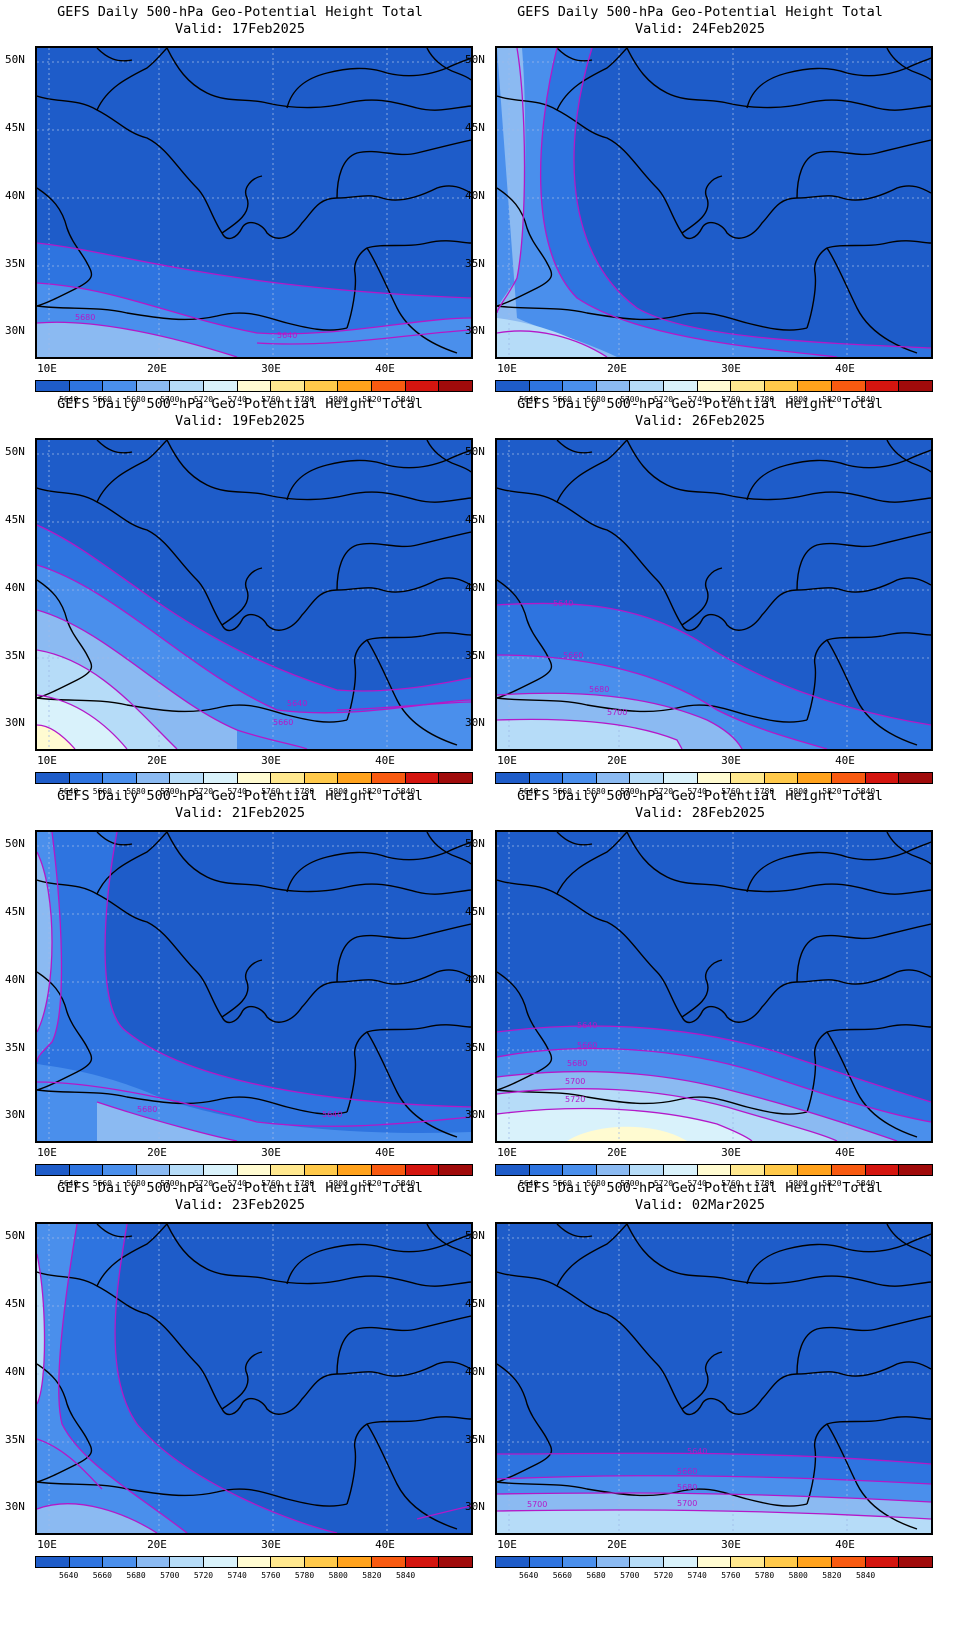 The width and height of the screenshot is (964, 1640). What do you see at coordinates (237, 399) in the screenshot?
I see `colorbar-label: 5740` at bounding box center [237, 399].